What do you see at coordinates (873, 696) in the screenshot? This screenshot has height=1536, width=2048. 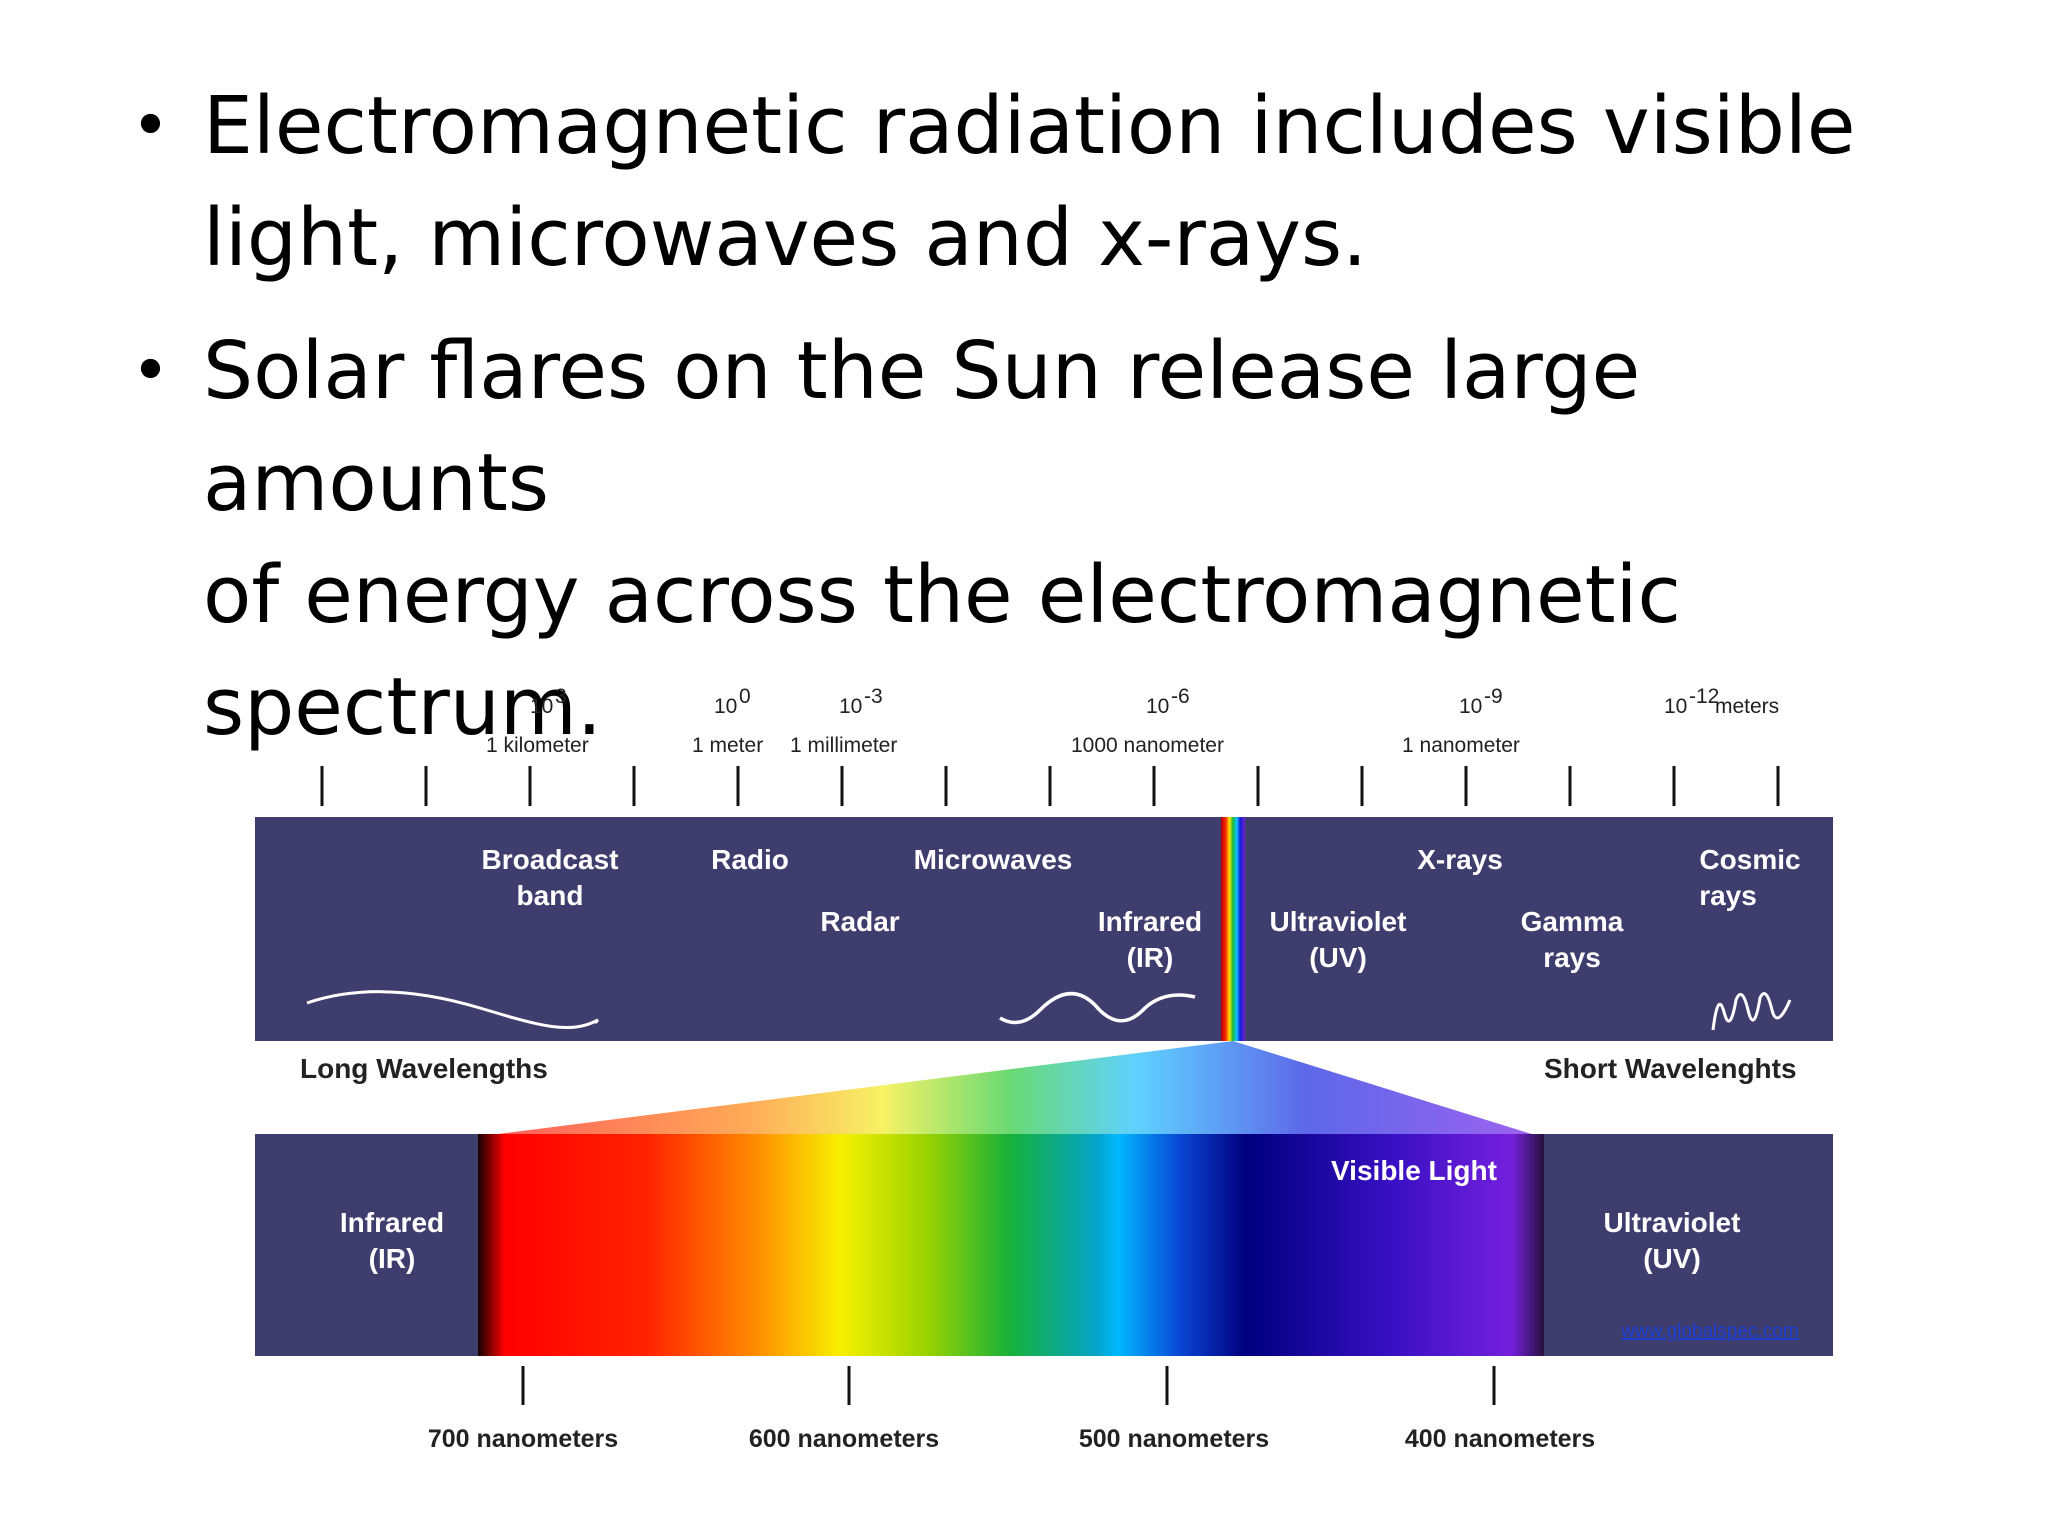 I see `scale-power-3: -3` at bounding box center [873, 696].